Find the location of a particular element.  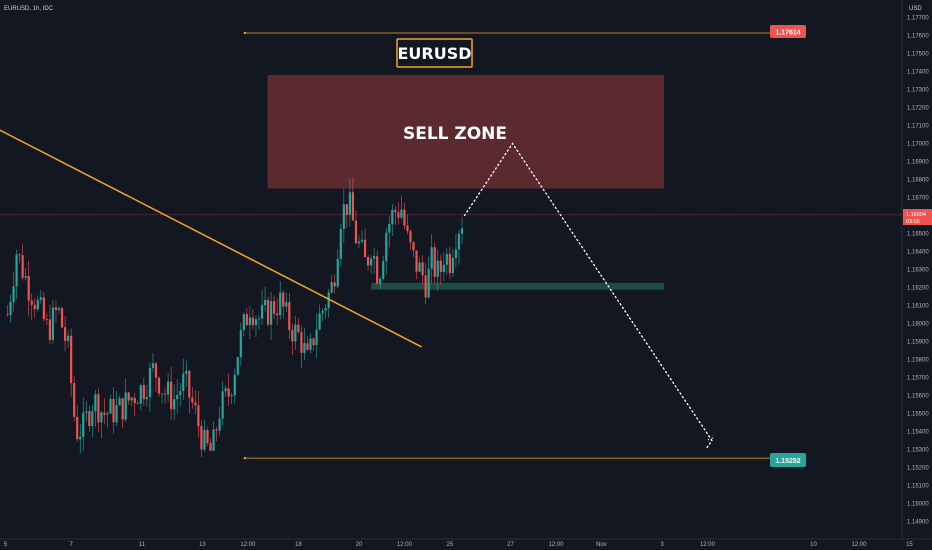

time-tick-label: 13 is located at coordinates (202, 545).